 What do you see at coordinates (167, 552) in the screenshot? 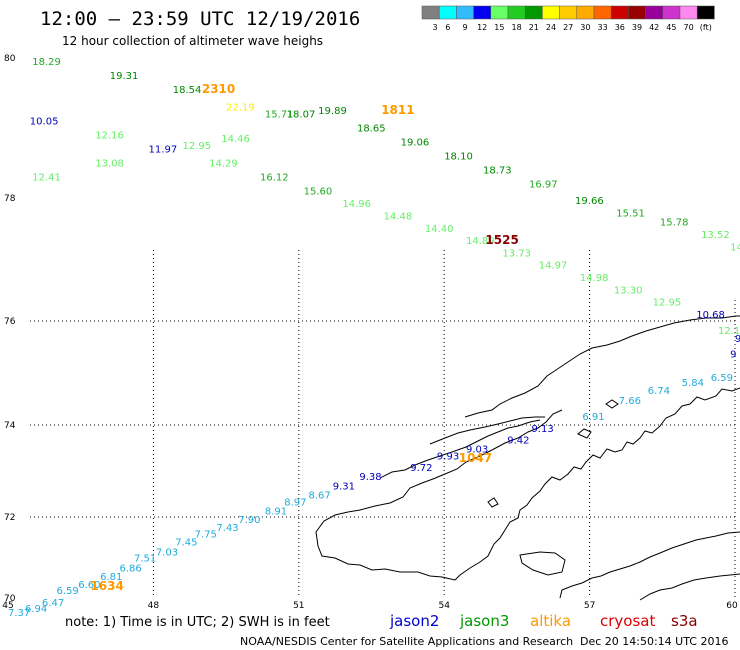
I see `swh-value-label: 7.03` at bounding box center [167, 552].